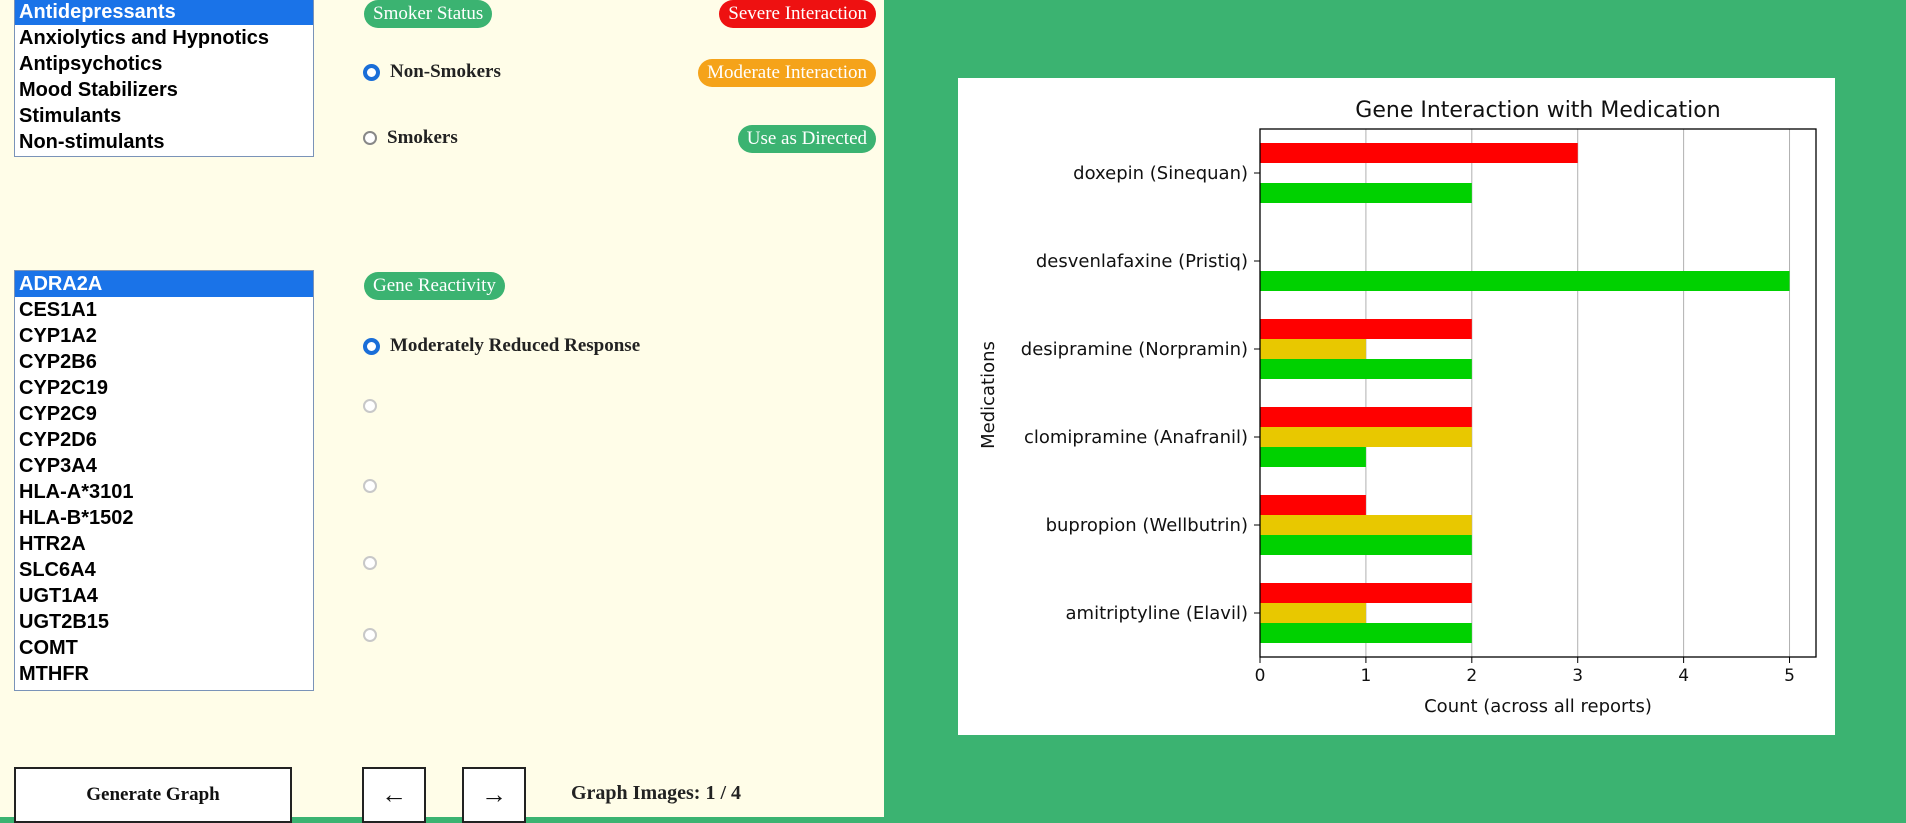 This screenshot has width=1906, height=823. What do you see at coordinates (144, 38) in the screenshot?
I see `medication-class-option: Anxiolytics and Hypnotics` at bounding box center [144, 38].